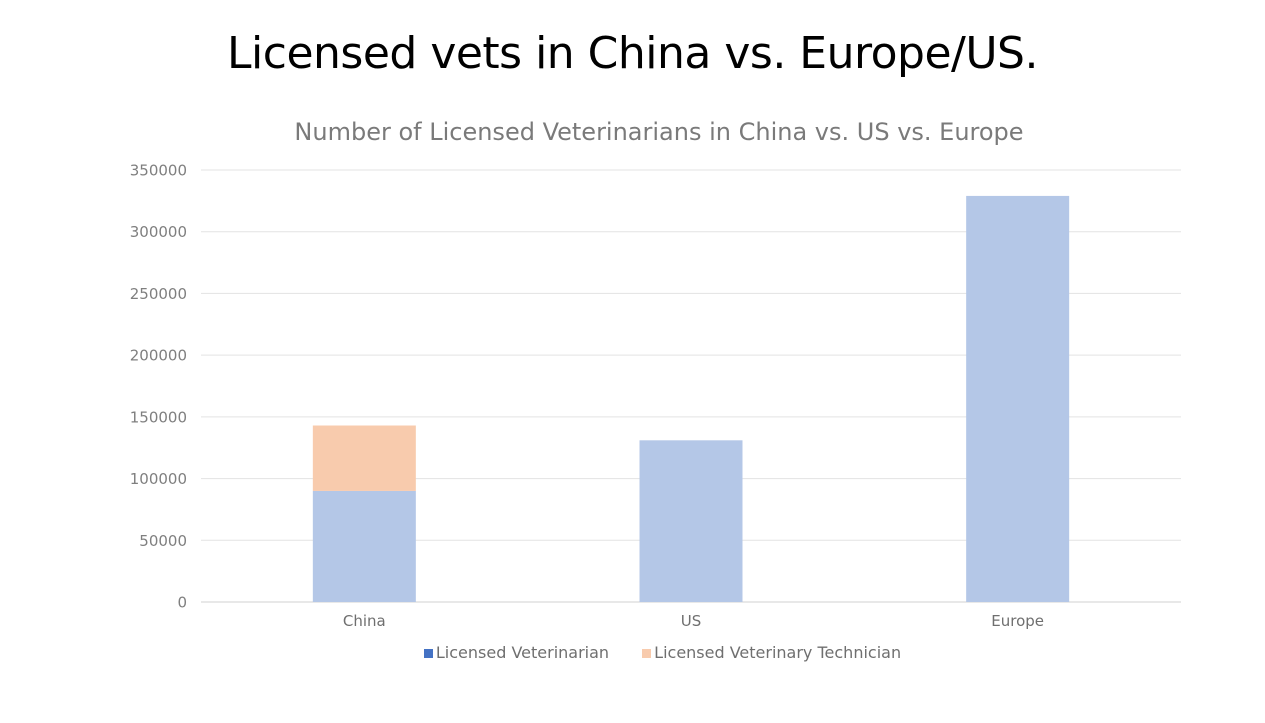  I want to click on x-axis-tick-labels: China US Europe, so click(693, 621).